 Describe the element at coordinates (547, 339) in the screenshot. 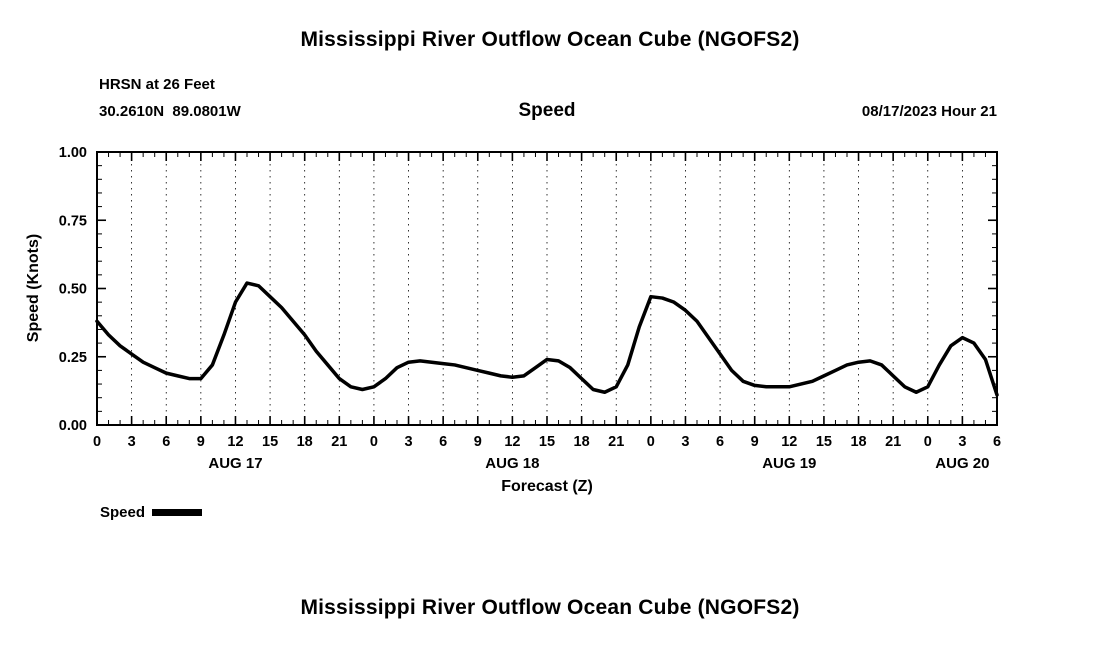

I see `speed-series-line` at that location.